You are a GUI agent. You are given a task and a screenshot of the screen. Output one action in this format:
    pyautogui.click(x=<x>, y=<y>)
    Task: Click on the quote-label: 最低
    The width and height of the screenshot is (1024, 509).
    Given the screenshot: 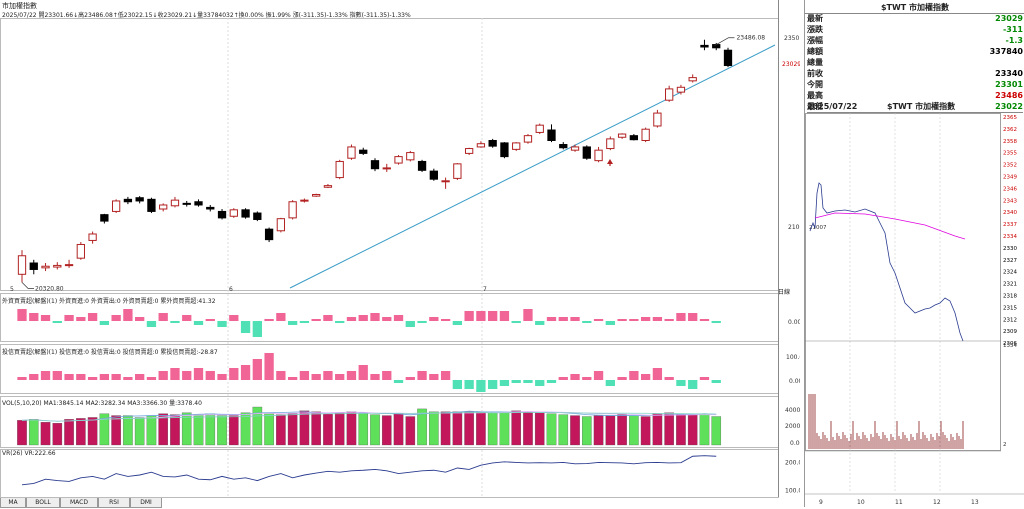 What is the action you would take?
    pyautogui.click(x=815, y=106)
    